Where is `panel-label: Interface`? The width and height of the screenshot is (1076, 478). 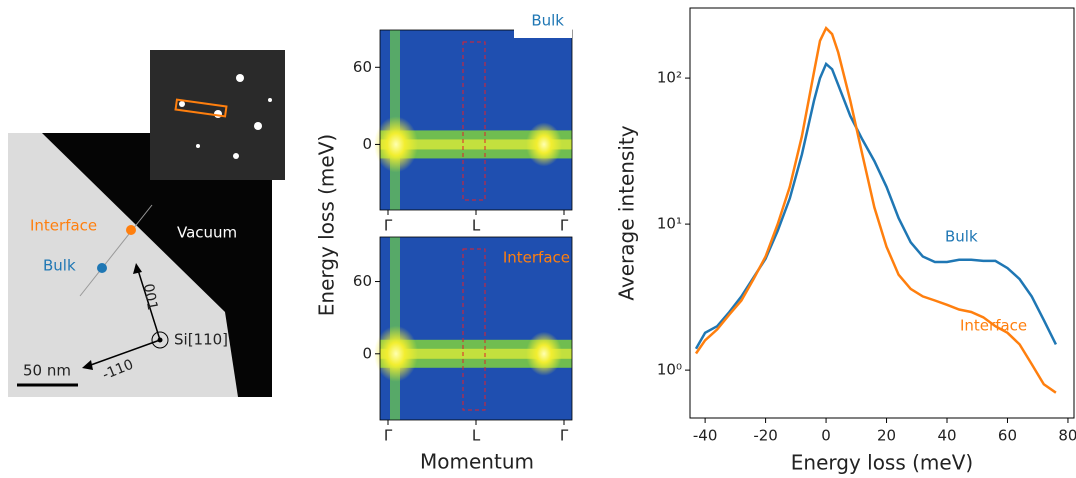 panel-label: Interface is located at coordinates (536, 258).